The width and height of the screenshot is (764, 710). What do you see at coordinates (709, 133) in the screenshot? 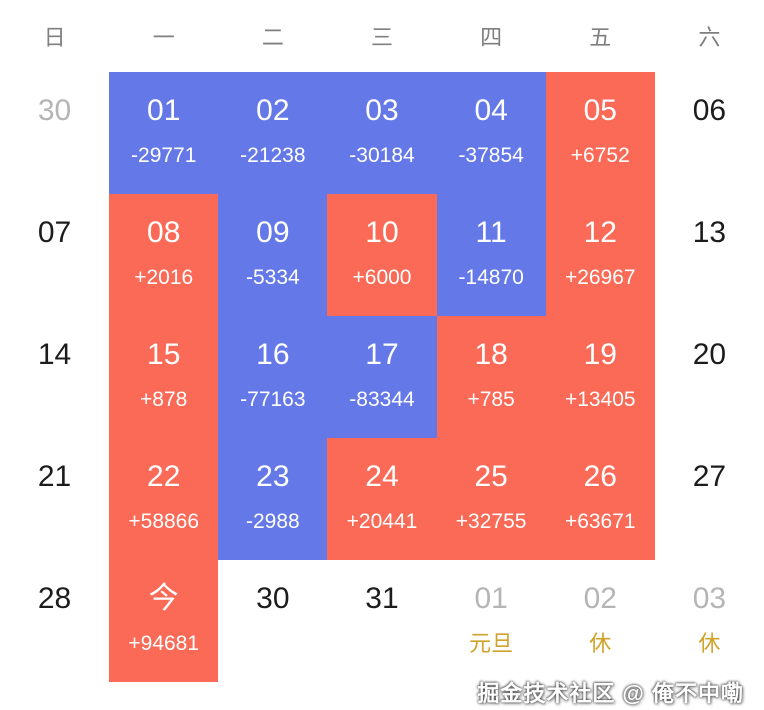
I see `calendar-day-cell: 06` at bounding box center [709, 133].